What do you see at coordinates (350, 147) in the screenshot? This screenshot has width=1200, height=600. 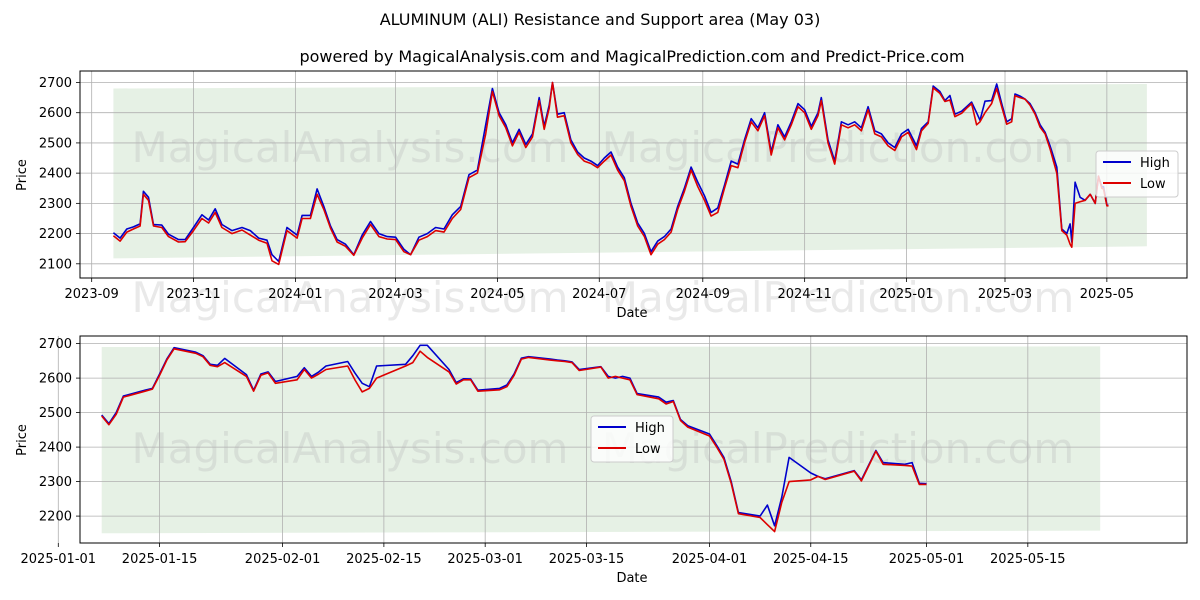 I see `watermark-analysis-top: MagicalAnalysis.com` at bounding box center [350, 147].